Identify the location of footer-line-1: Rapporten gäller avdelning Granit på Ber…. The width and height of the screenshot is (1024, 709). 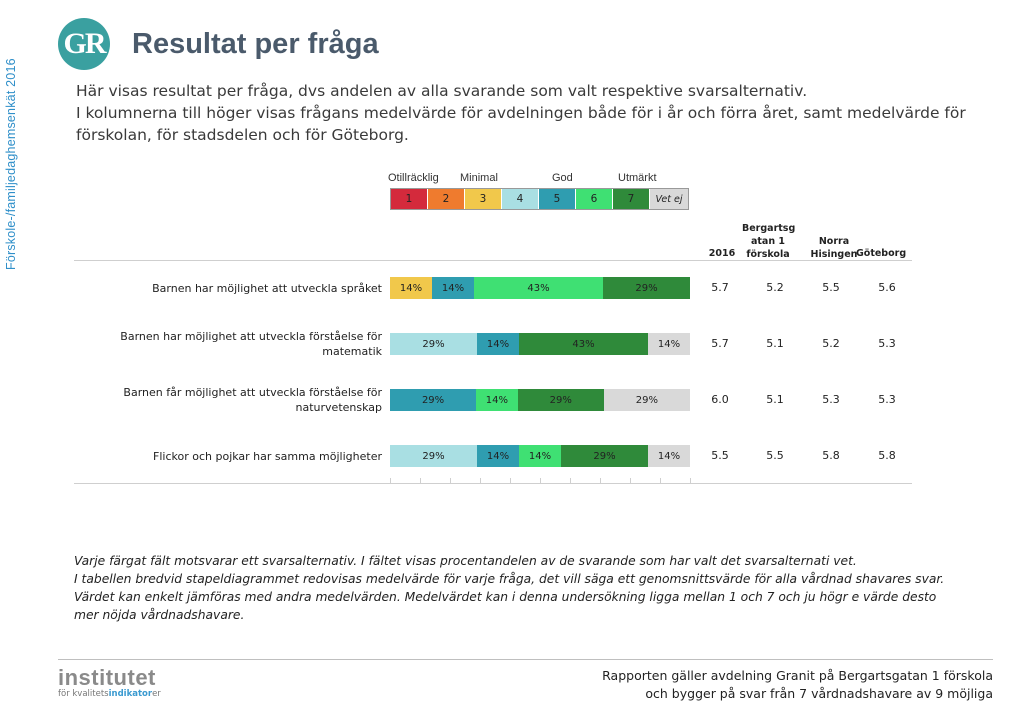
(797, 675).